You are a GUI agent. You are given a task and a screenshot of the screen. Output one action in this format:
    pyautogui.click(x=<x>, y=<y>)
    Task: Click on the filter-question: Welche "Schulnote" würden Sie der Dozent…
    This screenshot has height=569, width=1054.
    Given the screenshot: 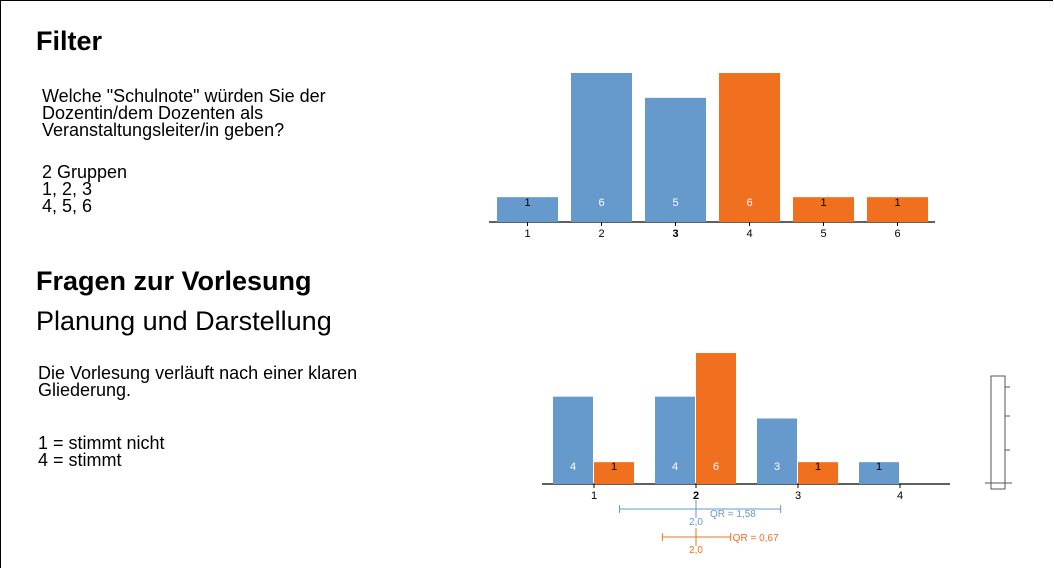 What is the action you would take?
    pyautogui.click(x=184, y=113)
    